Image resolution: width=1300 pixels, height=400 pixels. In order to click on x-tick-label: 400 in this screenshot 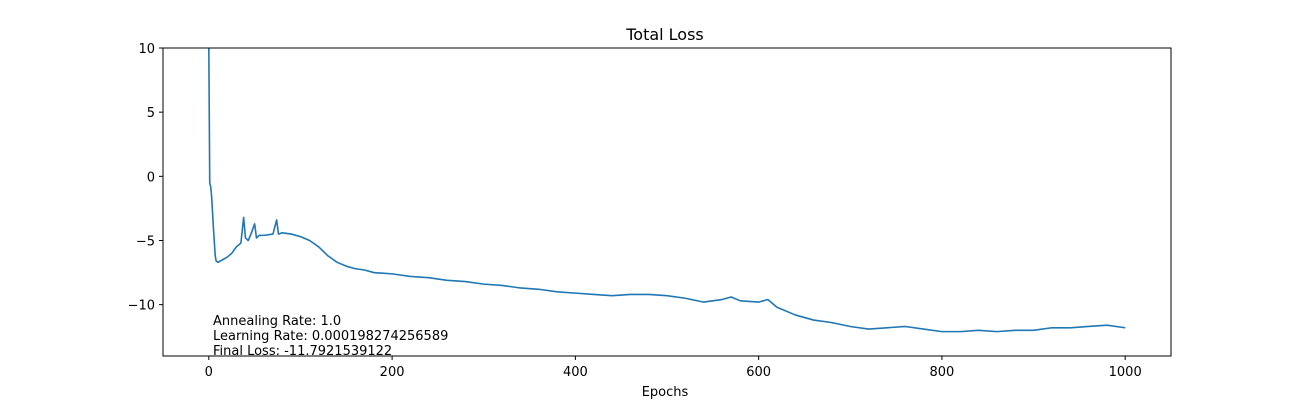, I will do `click(575, 372)`.